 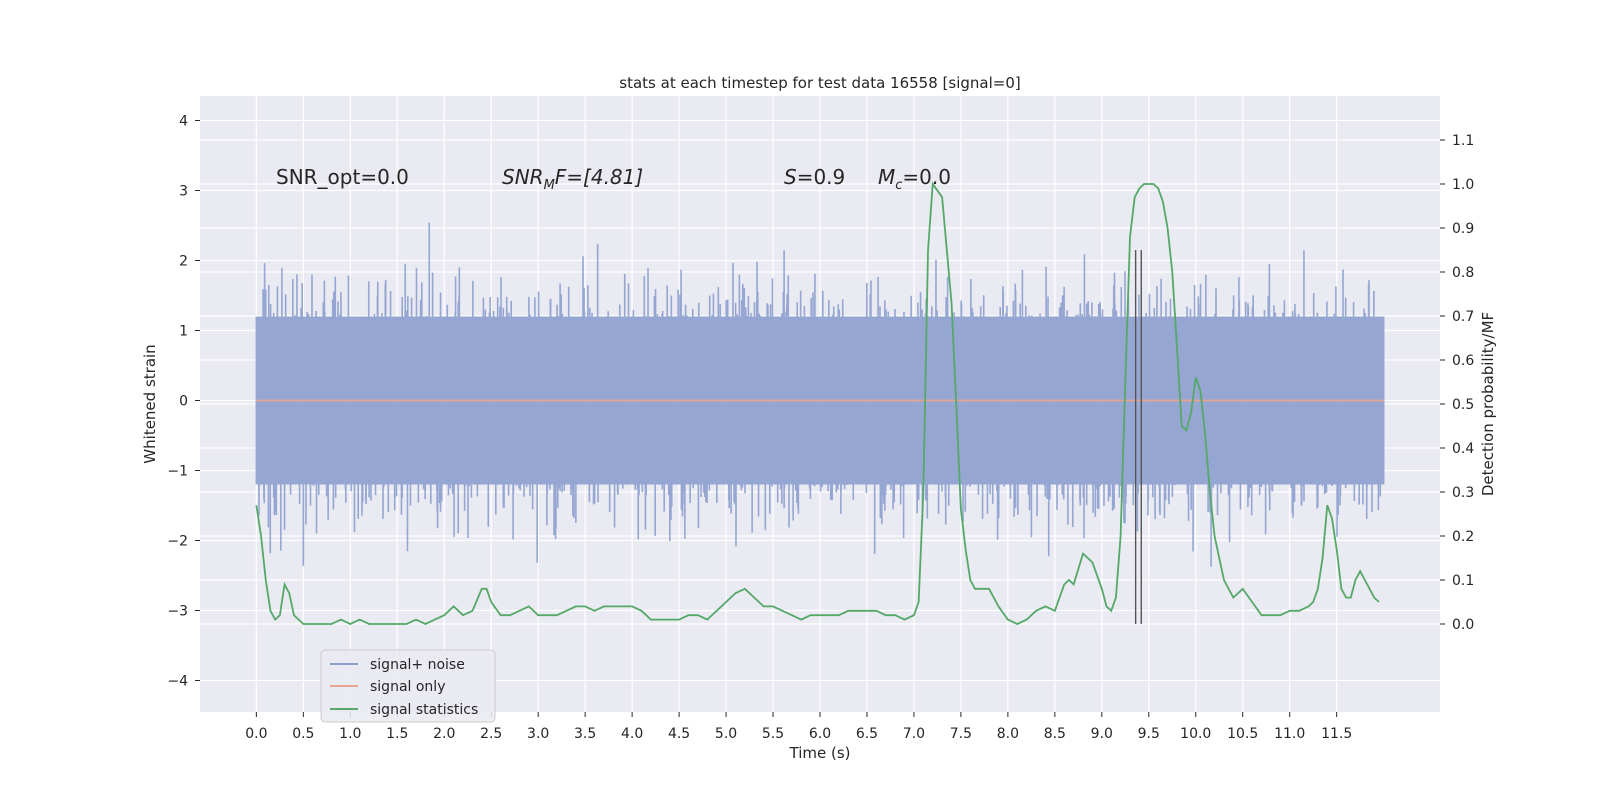 What do you see at coordinates (1242, 734) in the screenshot?
I see `x-tick-label: 10.5` at bounding box center [1242, 734].